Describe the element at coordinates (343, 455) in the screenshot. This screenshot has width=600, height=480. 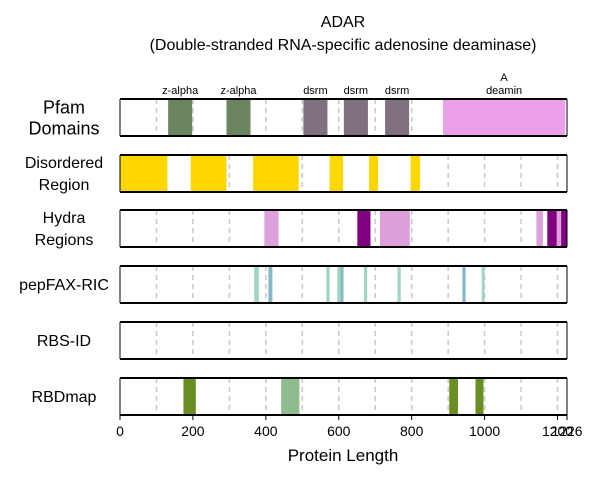
I see `x-axis-label: Protein Length` at that location.